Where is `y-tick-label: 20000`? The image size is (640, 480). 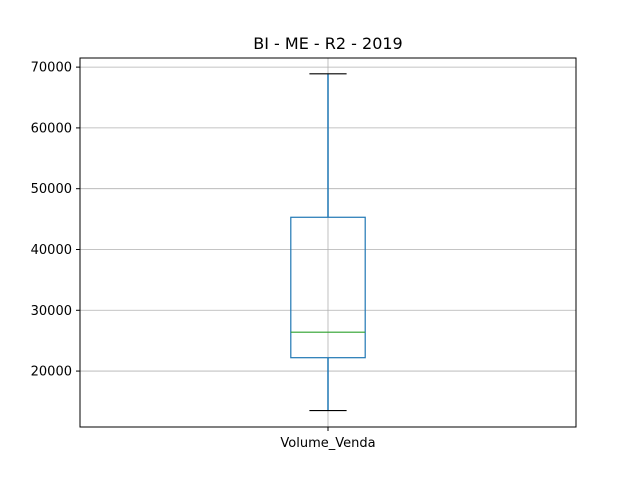 y-tick-label: 20000 is located at coordinates (51, 372).